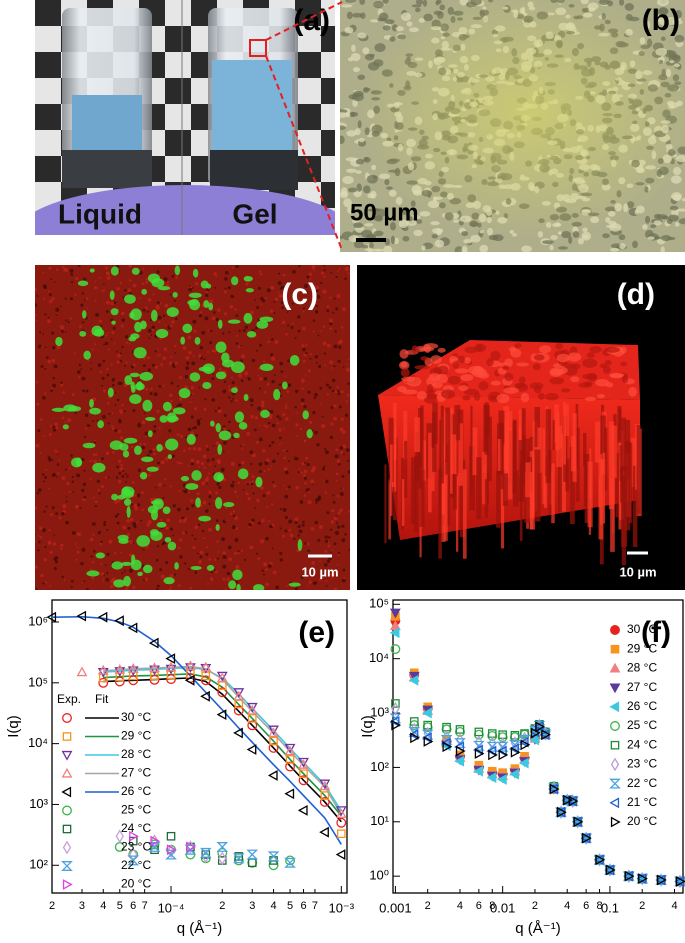 This screenshot has height=943, width=685. Describe the element at coordinates (120, 906) in the screenshot. I see `x-tick-label: 5` at that location.